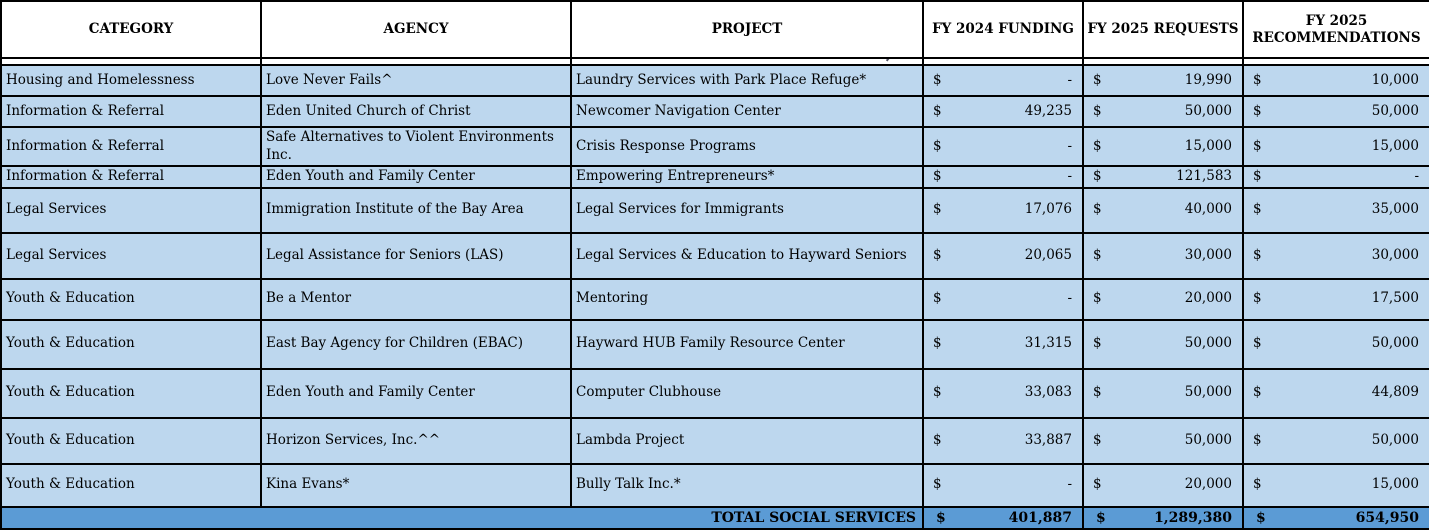 Image resolution: width=1429 pixels, height=530 pixels. I want to click on amount: 654,950, so click(1387, 517).